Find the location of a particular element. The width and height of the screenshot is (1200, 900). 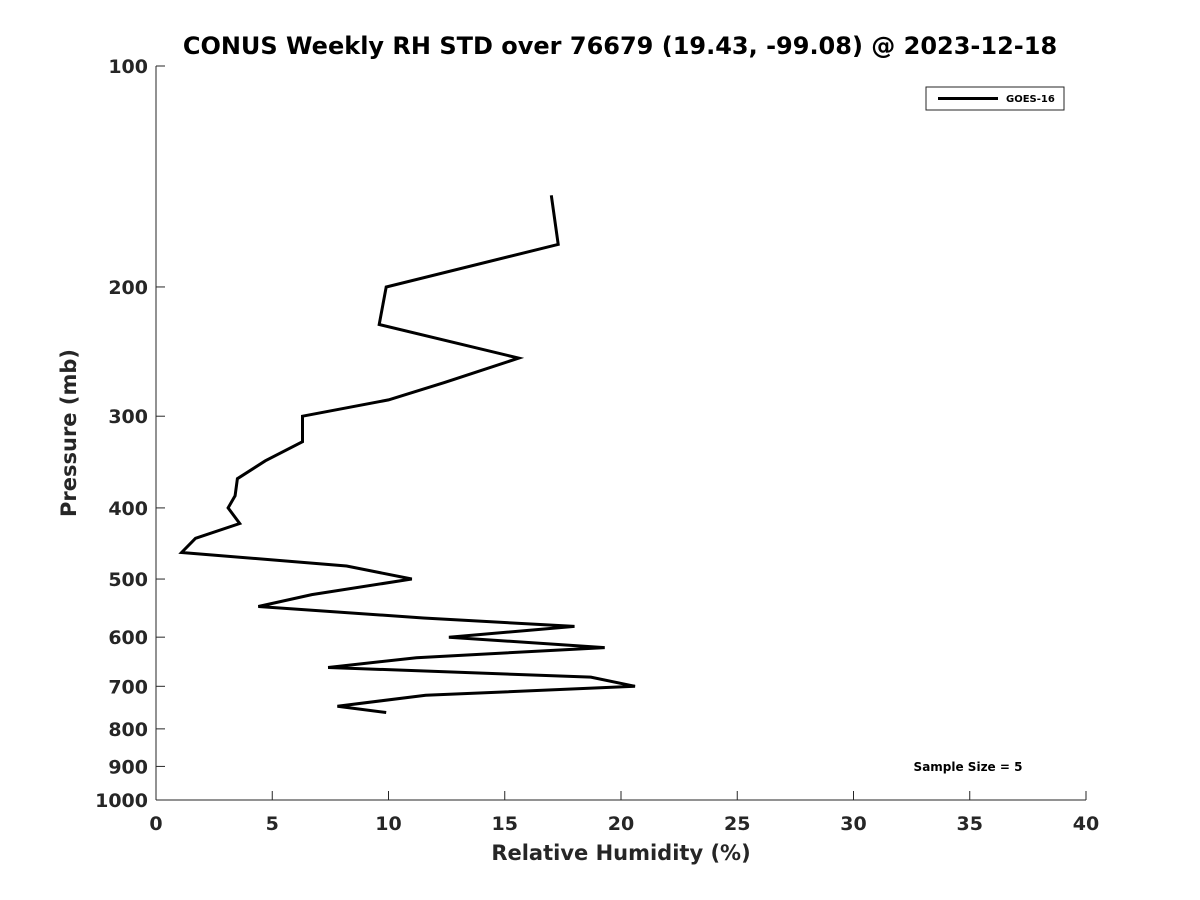

y-tick-label: 400 is located at coordinates (128, 509).